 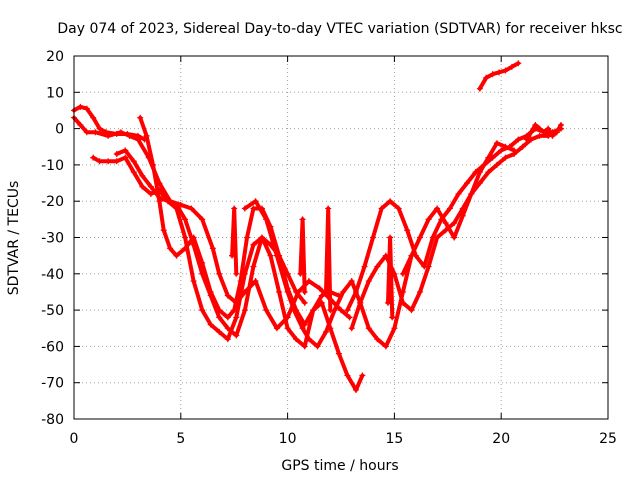 I want to click on x-tick-label: 0, so click(x=74, y=439).